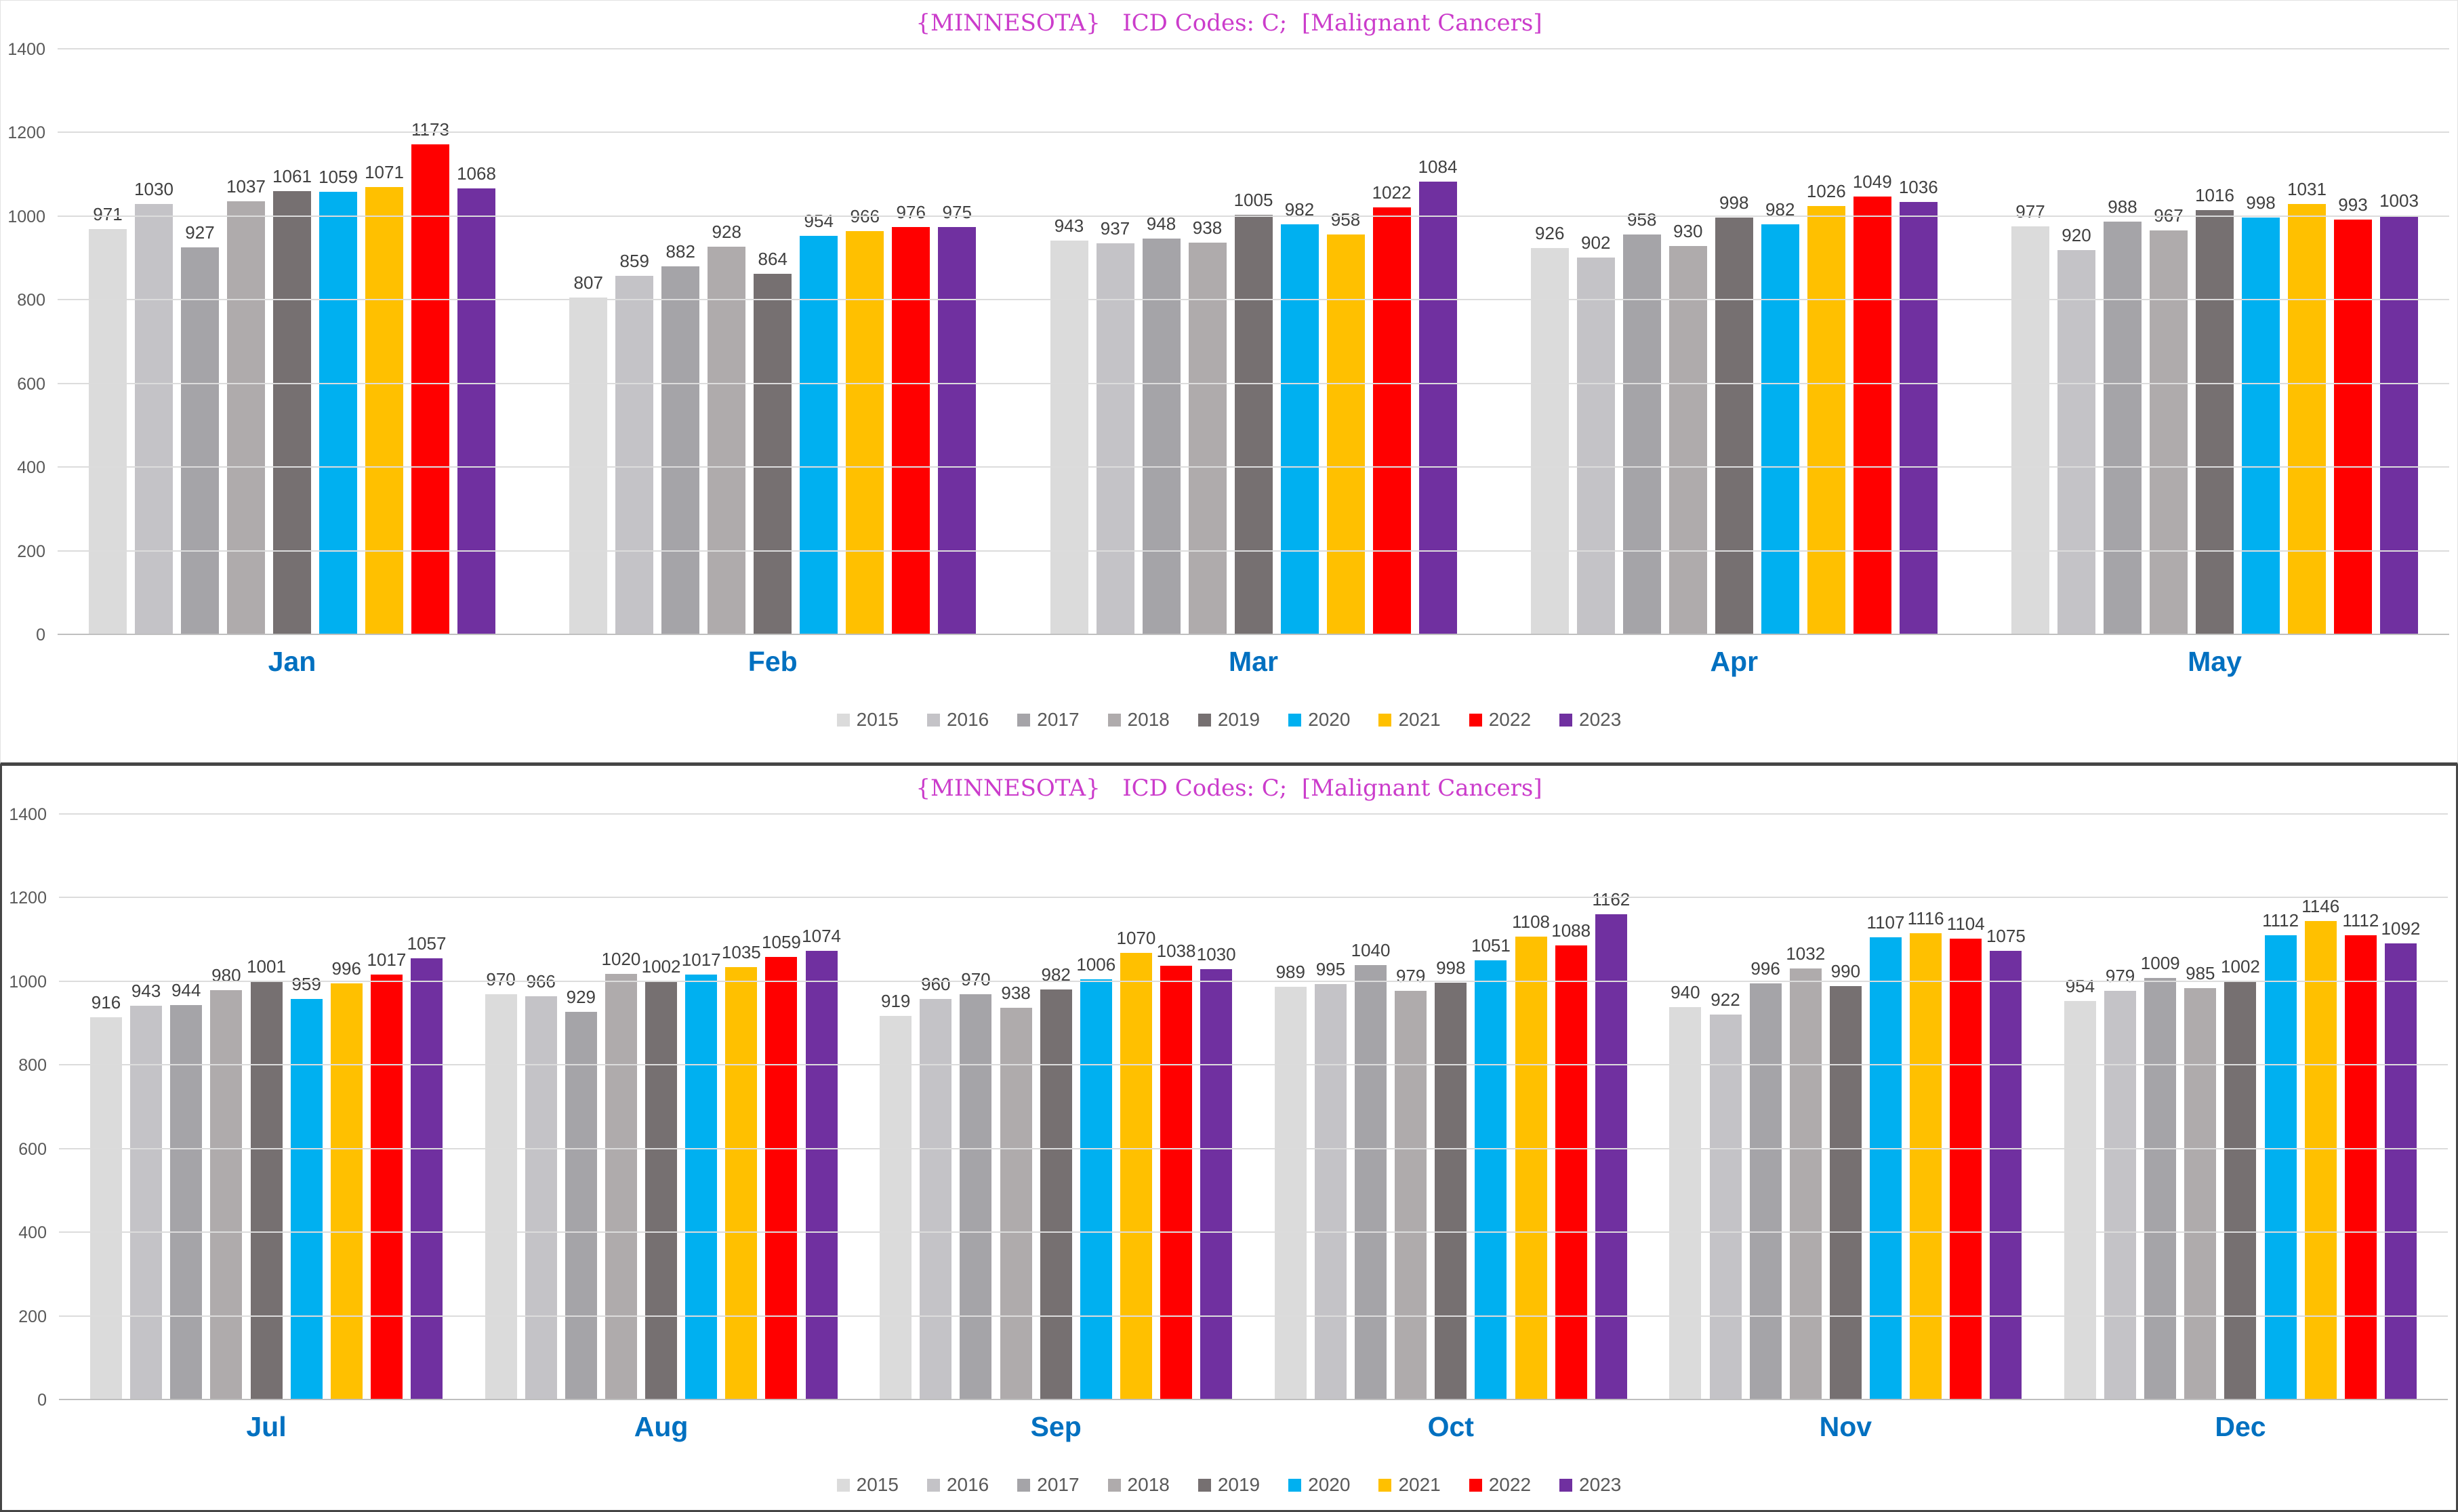  What do you see at coordinates (1847, 1154) in the screenshot?
I see `bar-group-nov: 940 922 996 1032 990 1107 1116 1104 1075` at bounding box center [1847, 1154].